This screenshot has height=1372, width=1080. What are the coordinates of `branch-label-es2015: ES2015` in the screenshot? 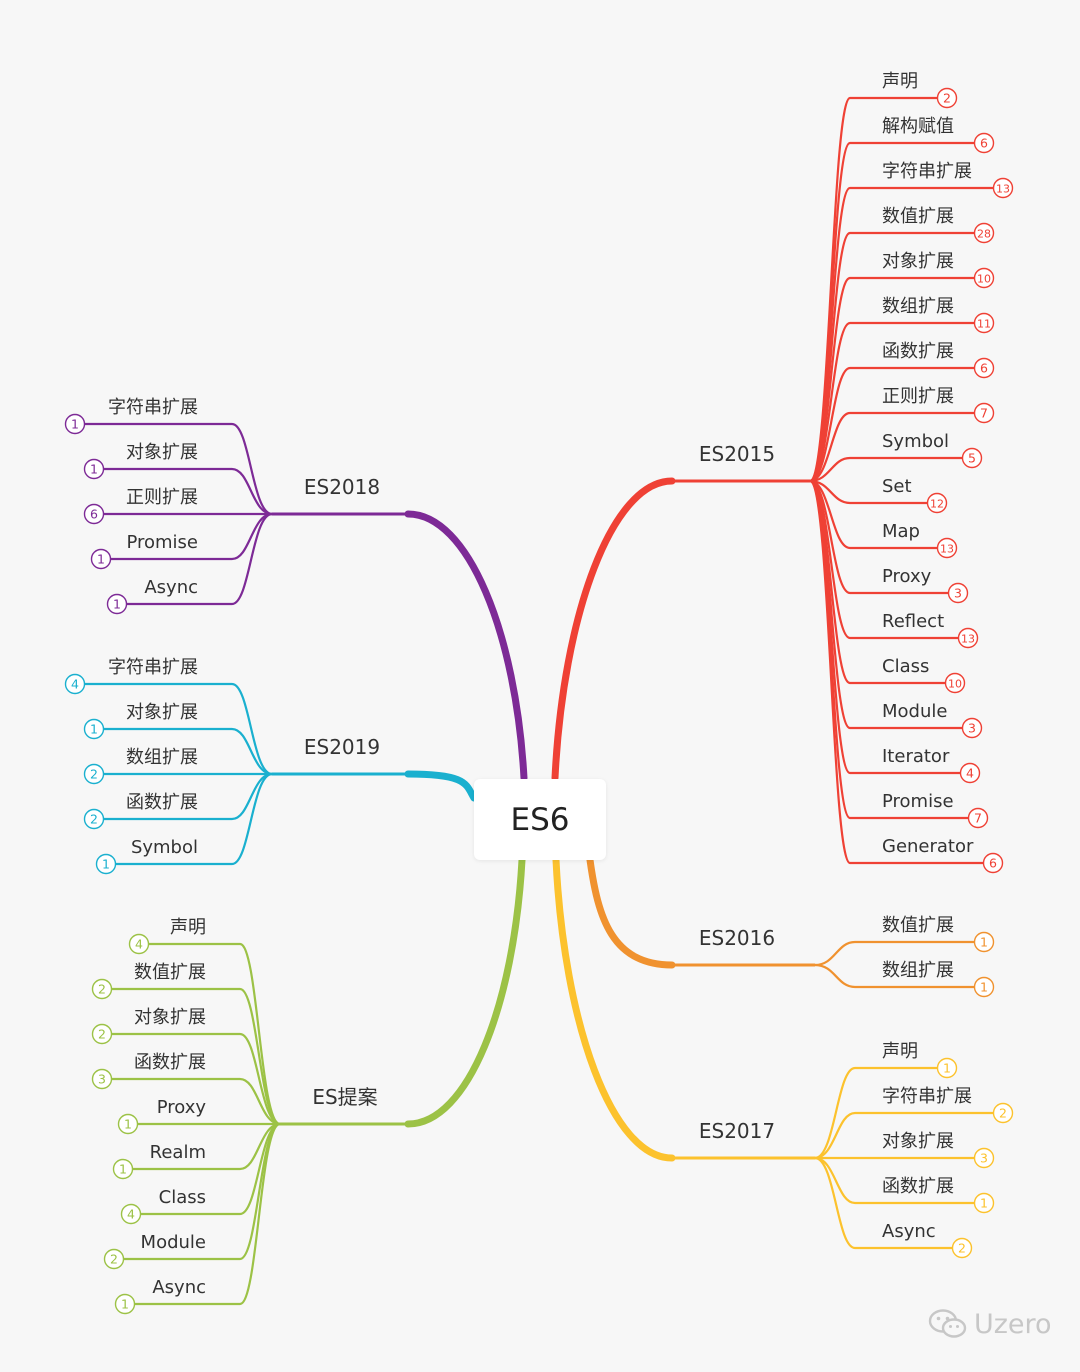 It's located at (737, 454).